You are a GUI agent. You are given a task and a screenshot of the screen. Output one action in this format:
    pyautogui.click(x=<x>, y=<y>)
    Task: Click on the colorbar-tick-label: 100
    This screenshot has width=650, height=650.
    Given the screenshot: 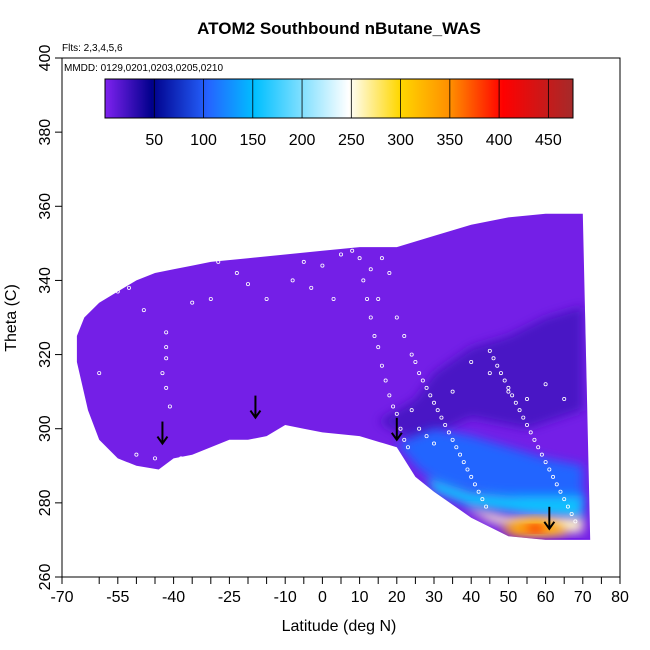 What is the action you would take?
    pyautogui.click(x=203, y=140)
    